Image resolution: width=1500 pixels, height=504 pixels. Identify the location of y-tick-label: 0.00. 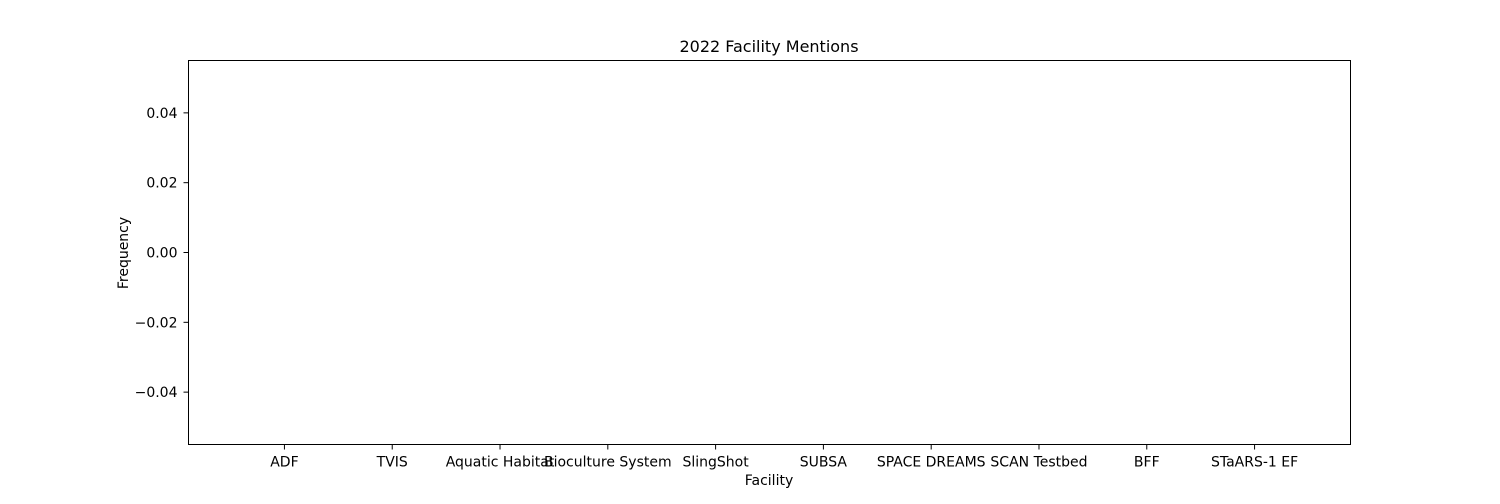
(161, 254).